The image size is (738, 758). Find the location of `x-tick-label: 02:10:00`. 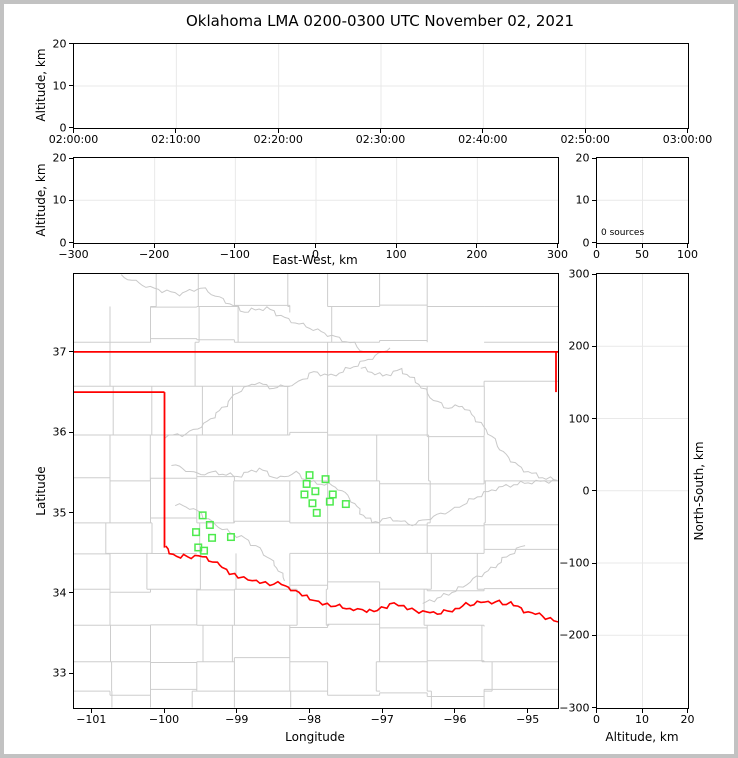

x-tick-label: 02:10:00 is located at coordinates (176, 139).